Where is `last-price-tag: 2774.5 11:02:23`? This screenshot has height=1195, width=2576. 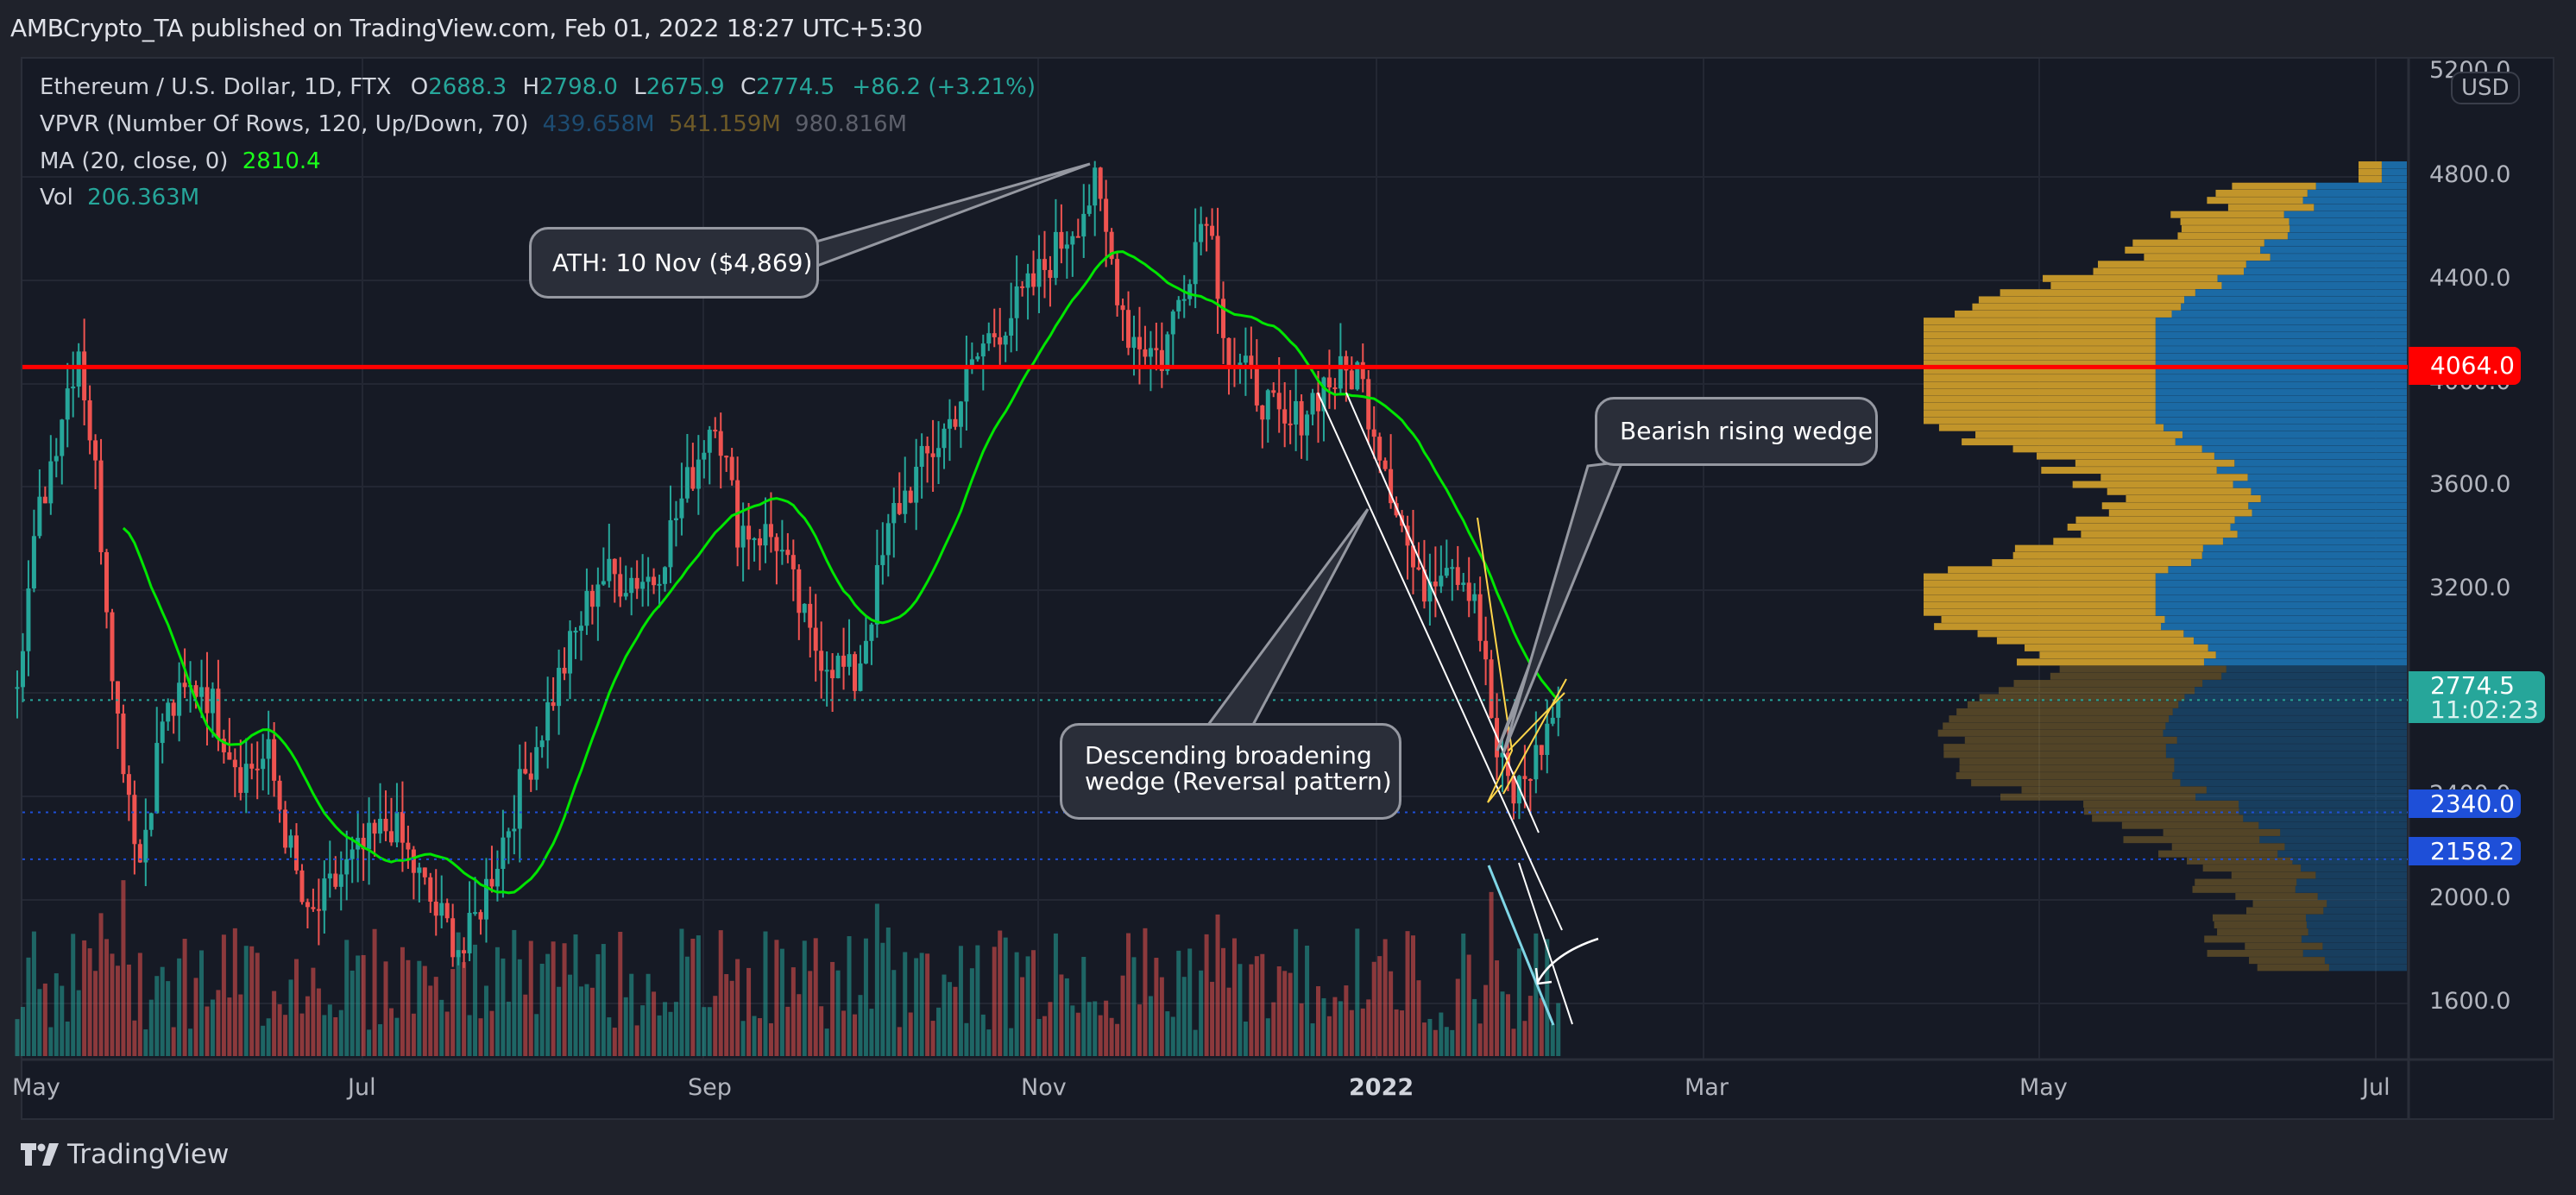 last-price-tag: 2774.5 11:02:23 is located at coordinates (2477, 697).